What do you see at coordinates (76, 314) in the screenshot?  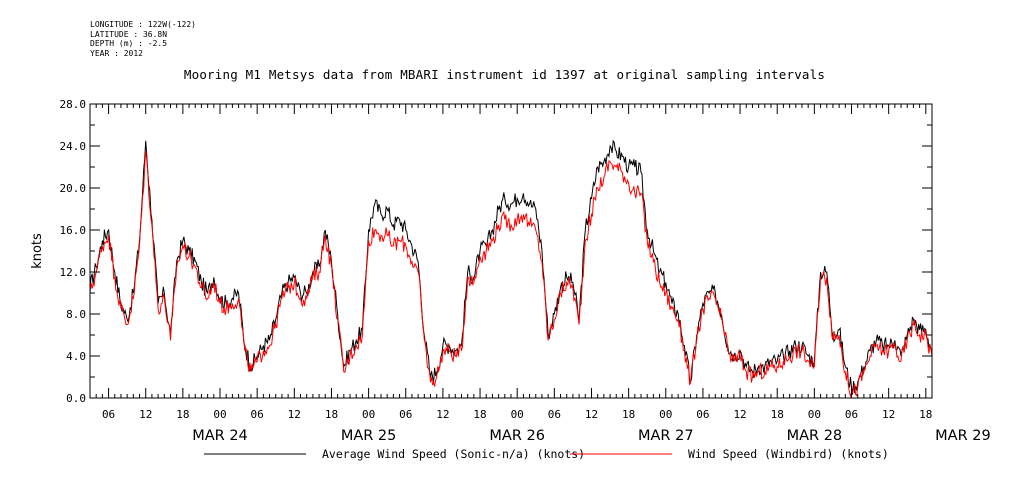 I see `y-tick-label: 8.0` at bounding box center [76, 314].